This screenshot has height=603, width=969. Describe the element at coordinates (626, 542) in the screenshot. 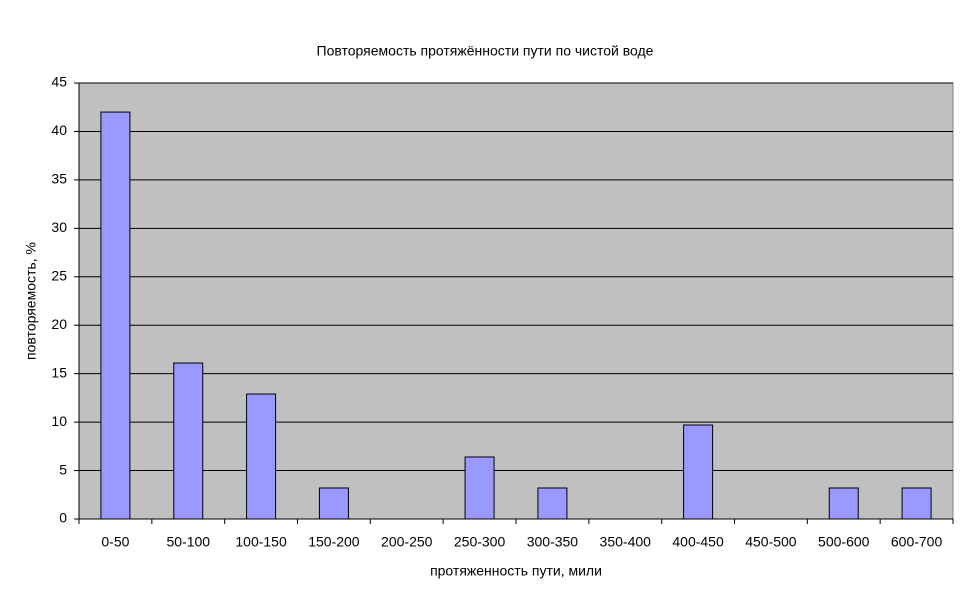

I see `x-tick-label: 350-400` at that location.